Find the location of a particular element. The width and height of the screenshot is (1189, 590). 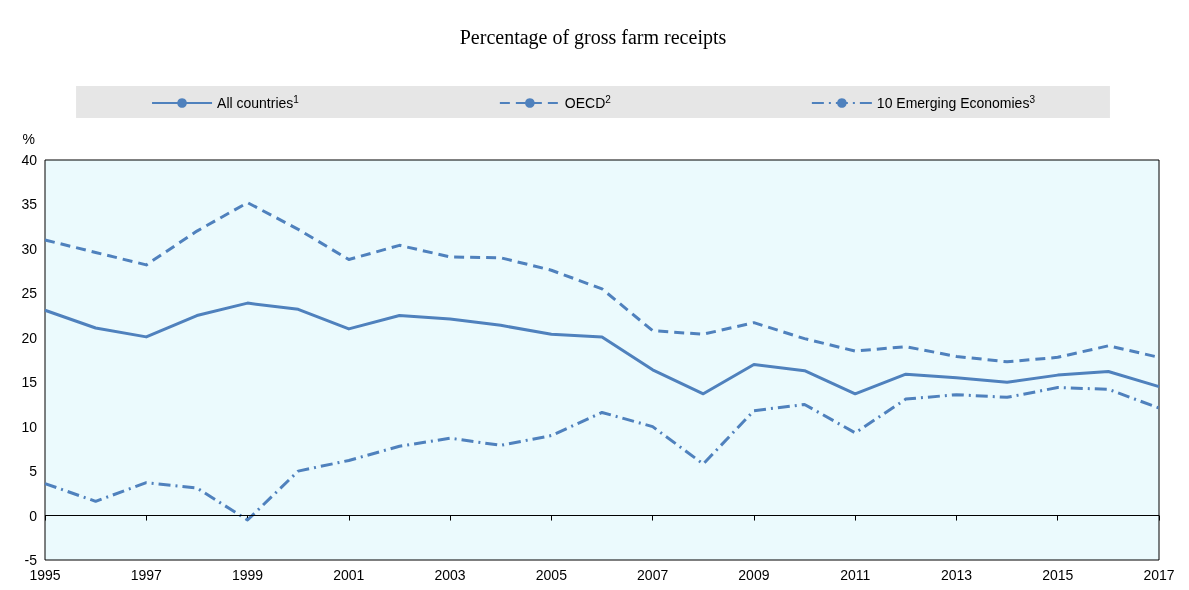

x-tick-label: 2001 is located at coordinates (349, 575).